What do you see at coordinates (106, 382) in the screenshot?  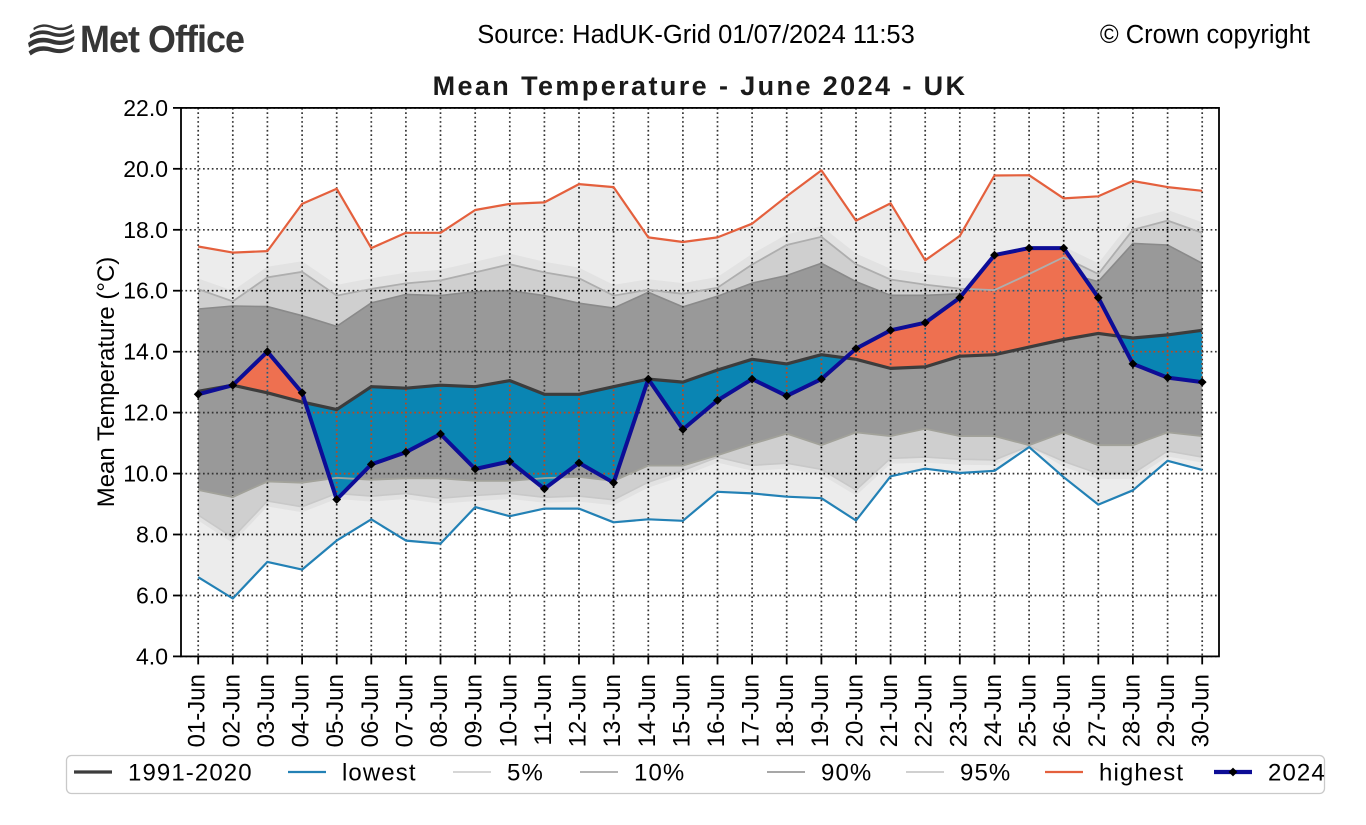 I see `svg-text: Mean Temperature (°C)` at bounding box center [106, 382].